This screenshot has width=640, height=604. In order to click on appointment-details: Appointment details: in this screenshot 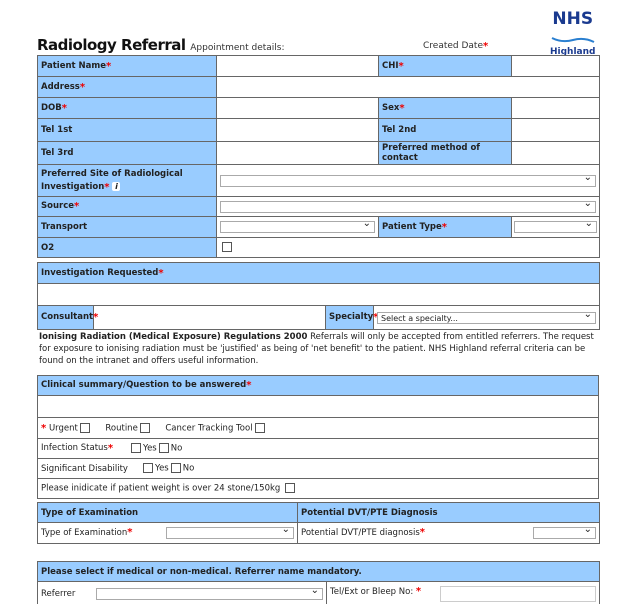, I will do `click(237, 48)`.